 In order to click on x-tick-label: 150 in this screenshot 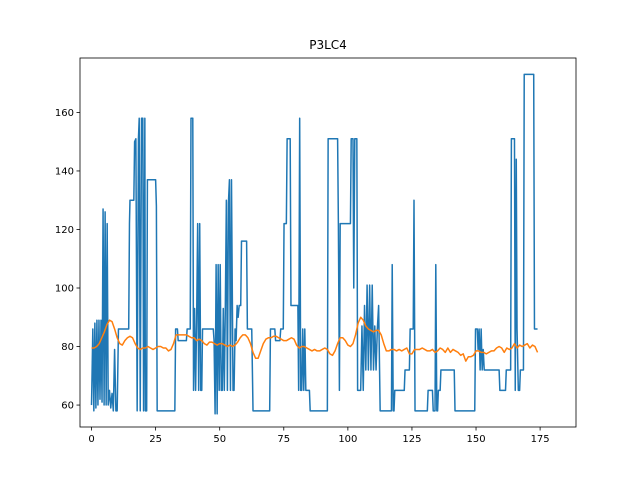, I will do `click(475, 439)`.